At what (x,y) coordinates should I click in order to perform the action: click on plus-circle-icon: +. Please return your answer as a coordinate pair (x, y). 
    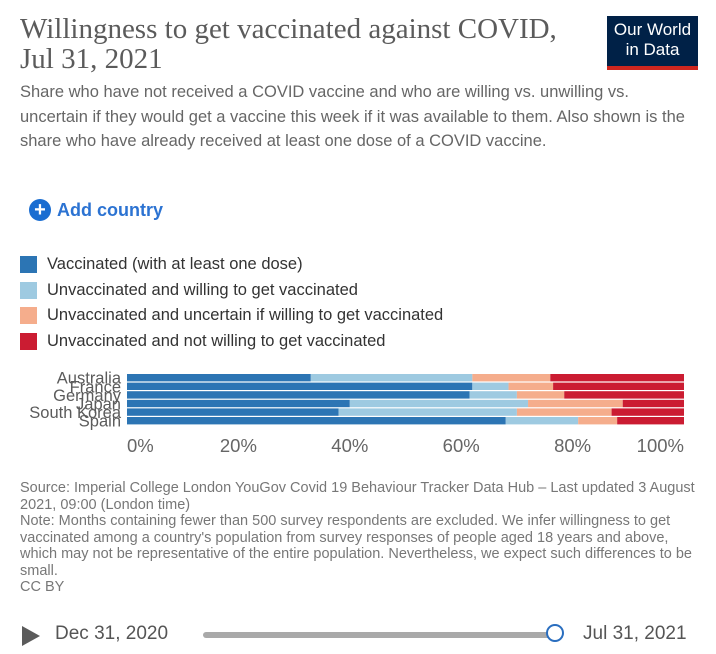
    Looking at the image, I should click on (40, 210).